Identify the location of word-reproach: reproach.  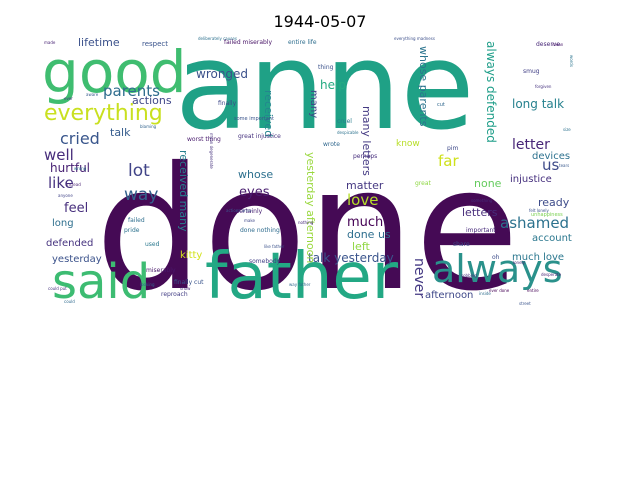
(174, 294).